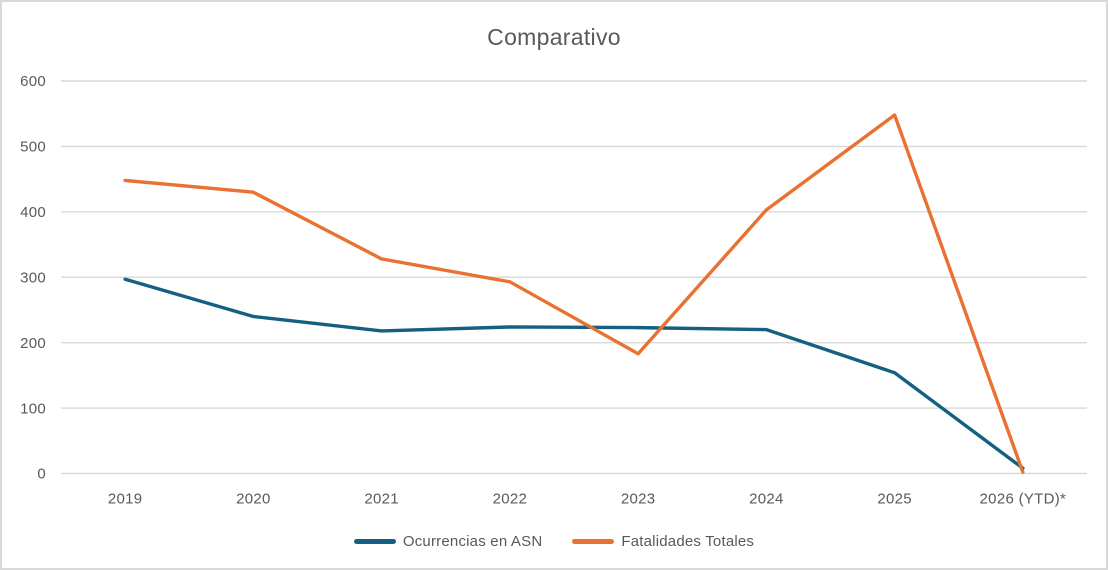 Image resolution: width=1108 pixels, height=570 pixels. I want to click on chart-title: Comparativo, so click(554, 37).